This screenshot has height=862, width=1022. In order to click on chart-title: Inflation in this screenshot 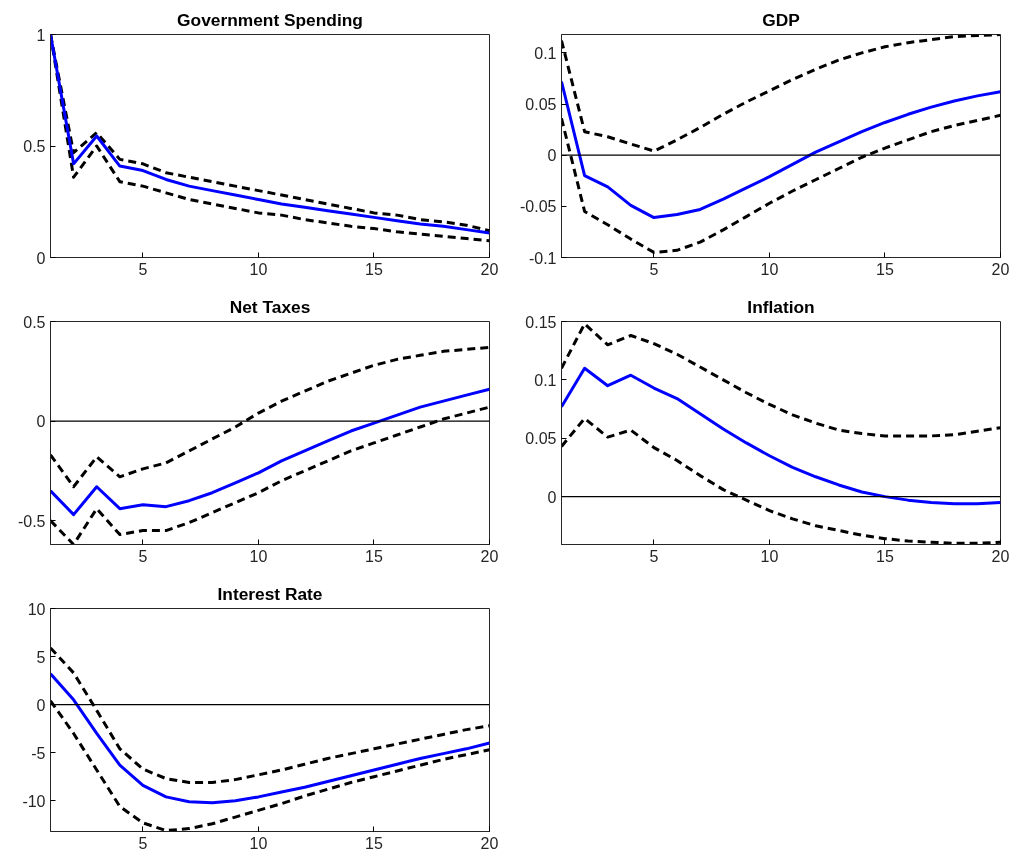, I will do `click(781, 306)`.